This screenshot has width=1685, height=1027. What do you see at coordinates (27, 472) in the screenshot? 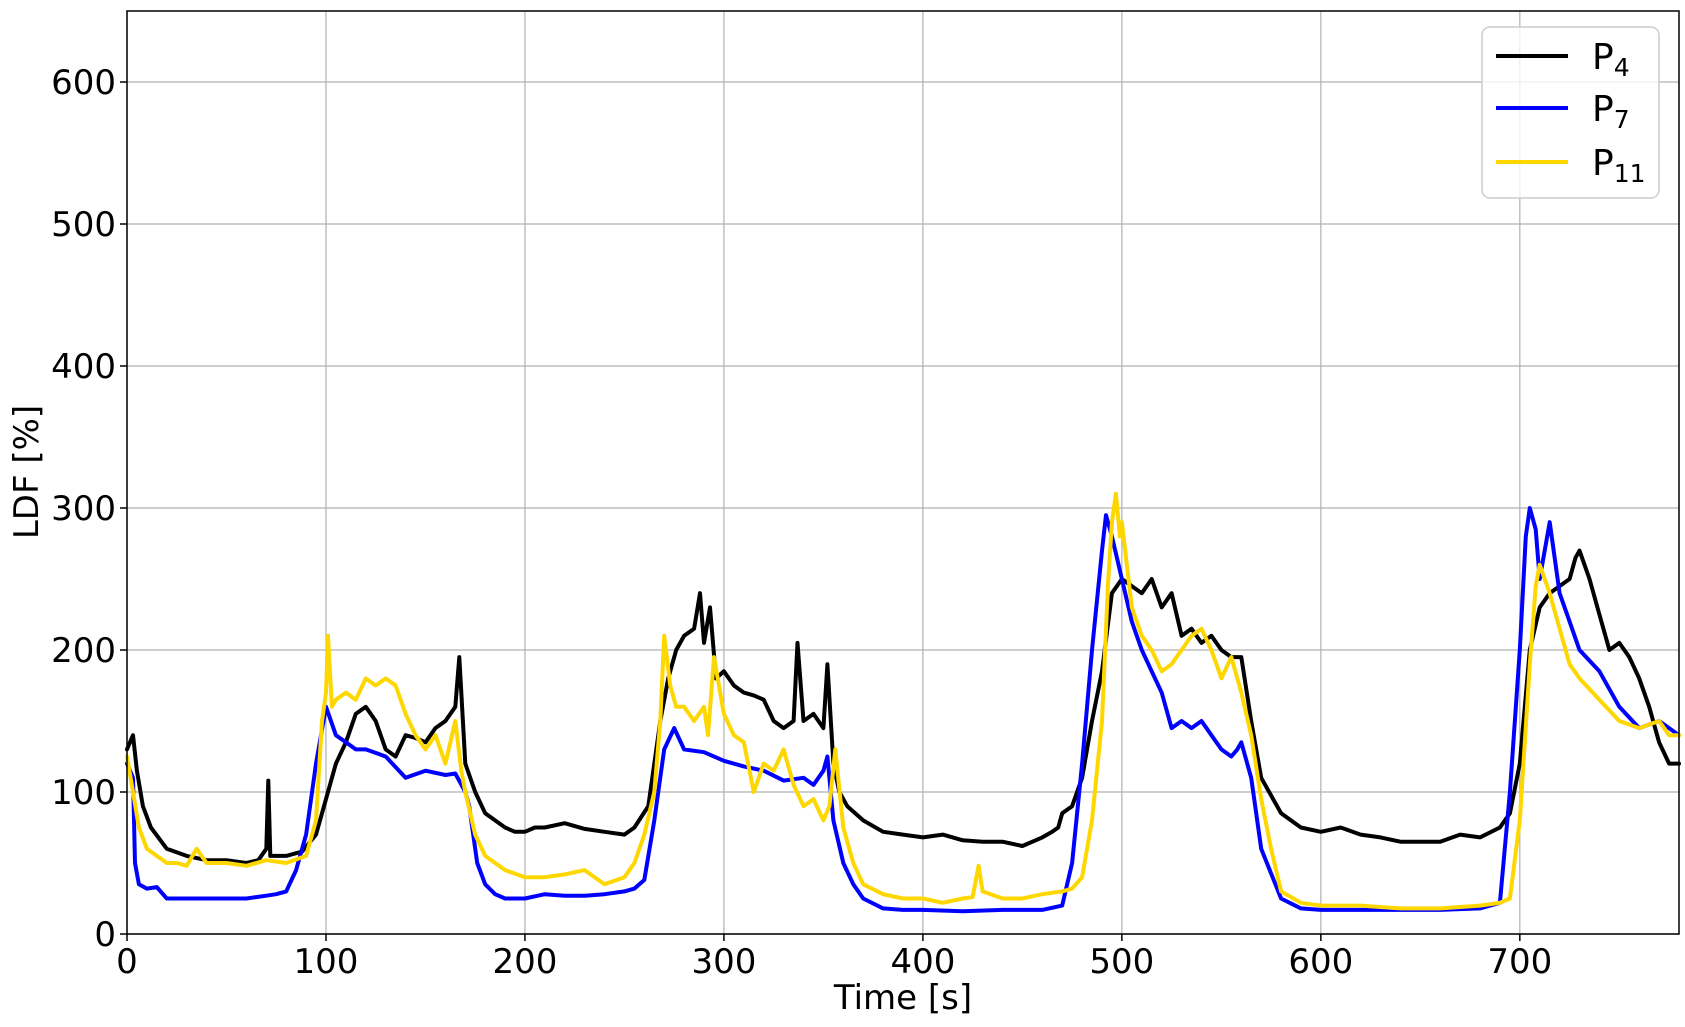
I see `y-axis-label: LDF [%]` at bounding box center [27, 472].